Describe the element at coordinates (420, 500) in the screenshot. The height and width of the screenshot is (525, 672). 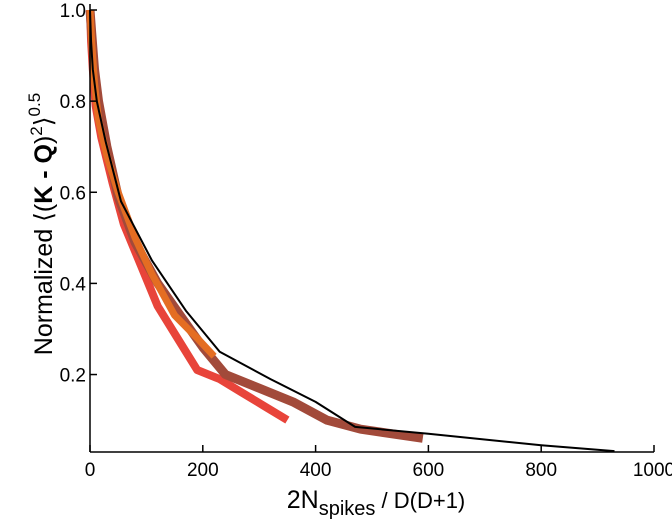
I see `x-axis-title-rest: / D(D+1)` at that location.